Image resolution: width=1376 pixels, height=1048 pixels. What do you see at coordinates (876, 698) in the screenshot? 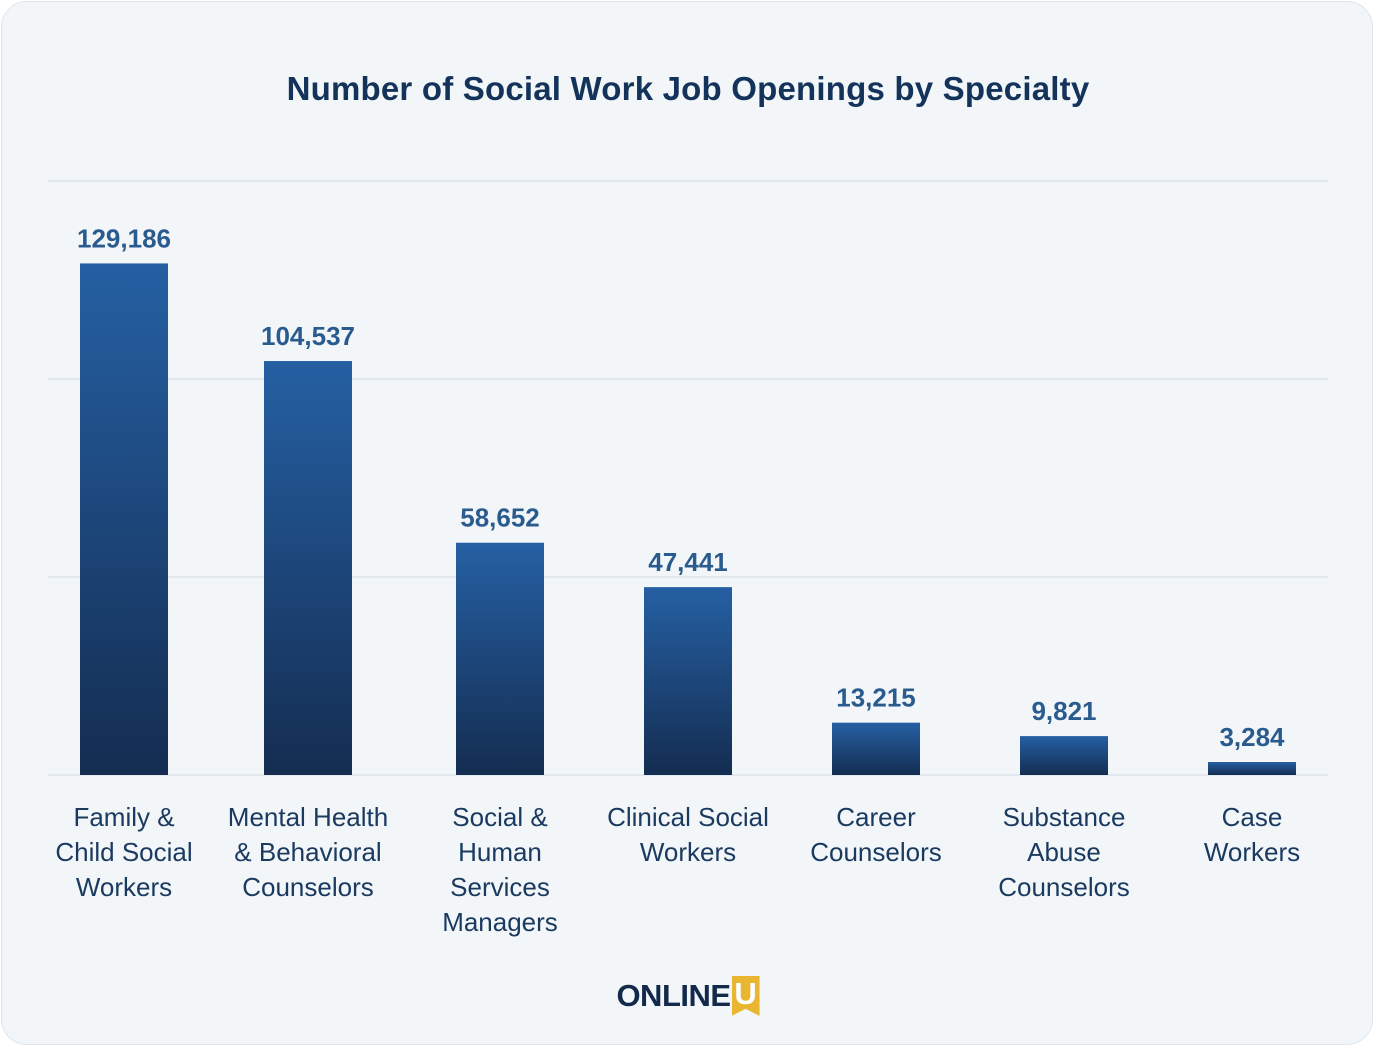
I see `bar-value-label: 13,215` at bounding box center [876, 698].